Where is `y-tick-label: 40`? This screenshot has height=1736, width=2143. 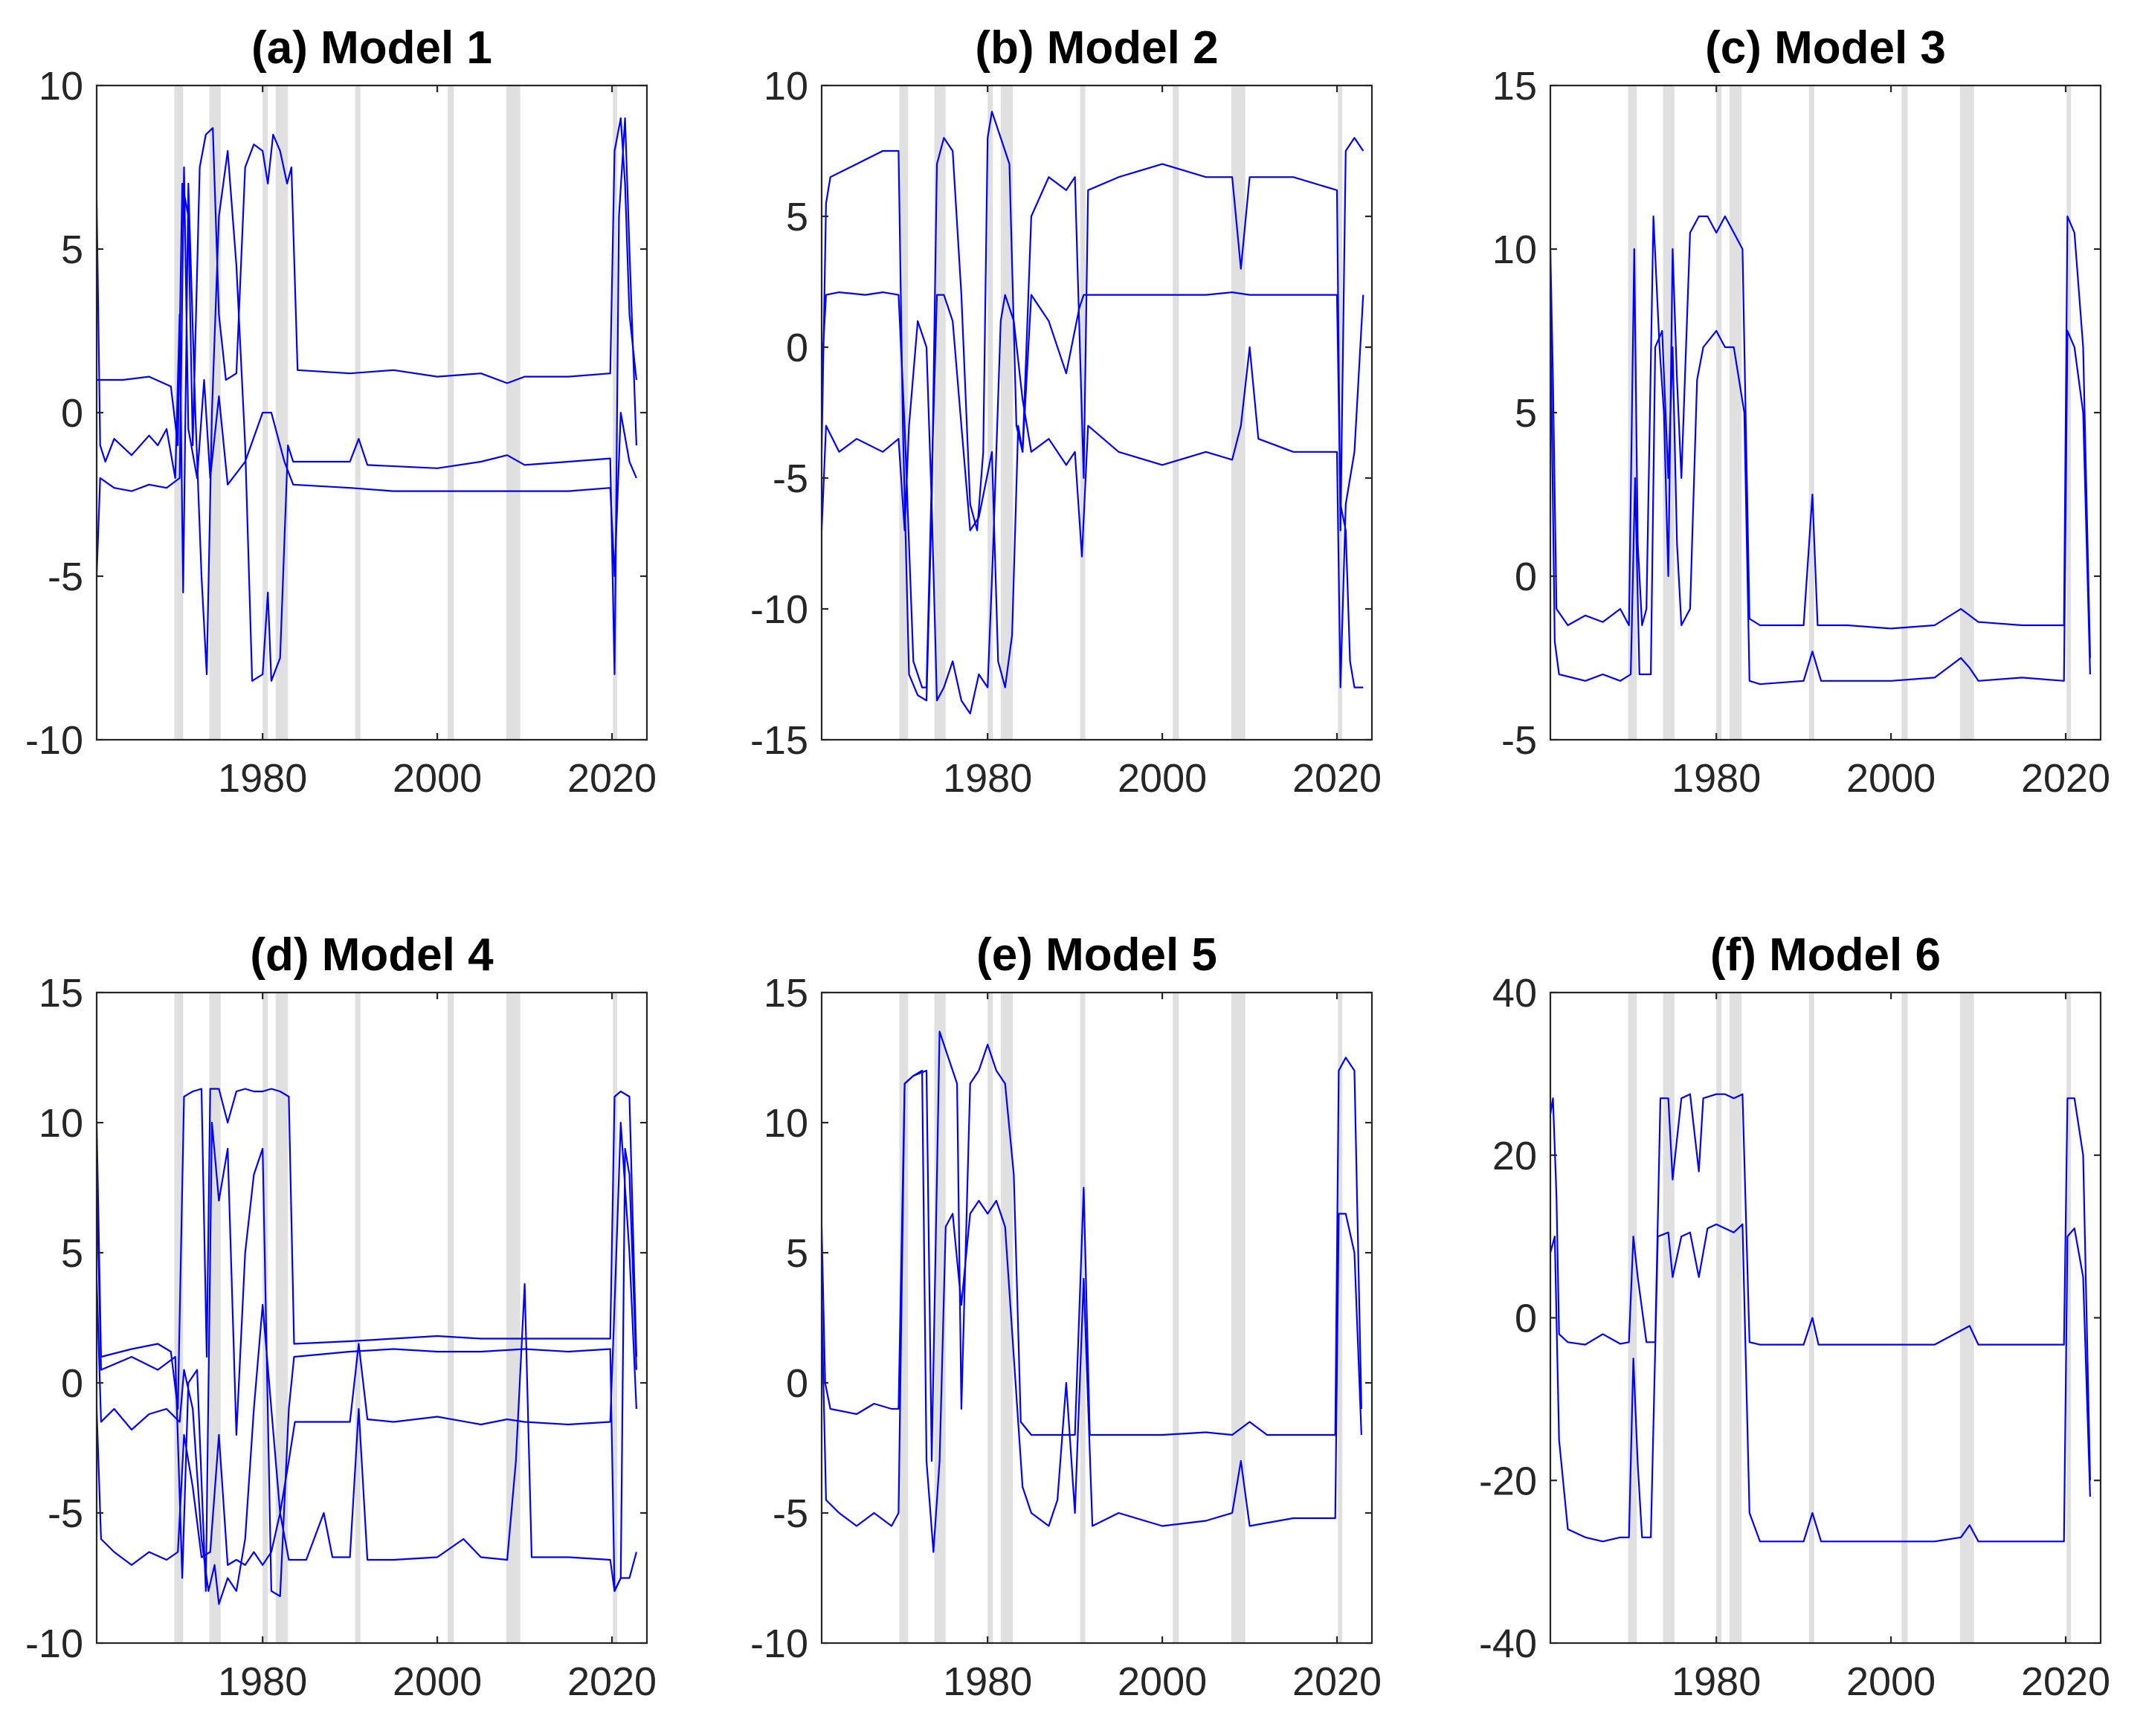 y-tick-label: 40 is located at coordinates (1514, 993).